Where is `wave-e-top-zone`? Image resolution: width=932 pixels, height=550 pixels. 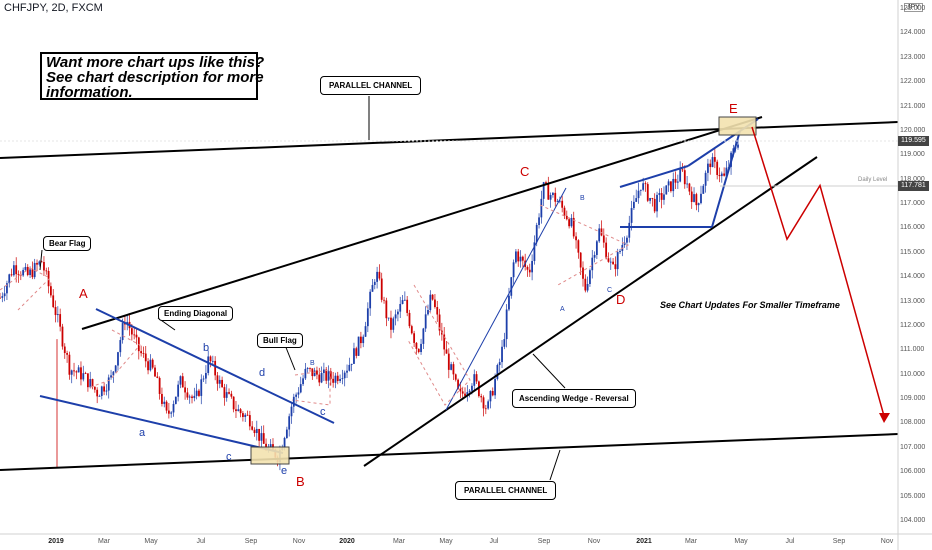 wave-e-top-zone is located at coordinates (737, 126).